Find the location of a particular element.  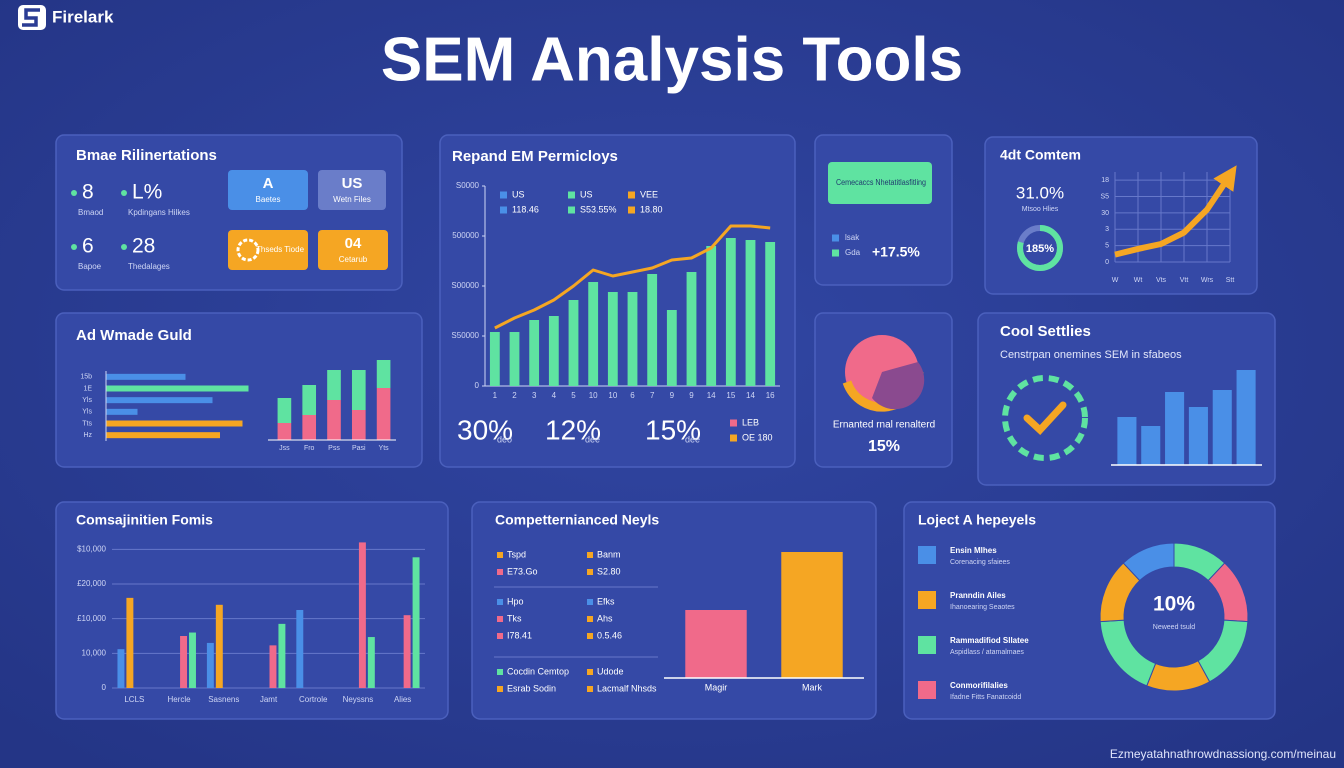

legend-note: Aspidlass / atamalmaes is located at coordinates (987, 652).